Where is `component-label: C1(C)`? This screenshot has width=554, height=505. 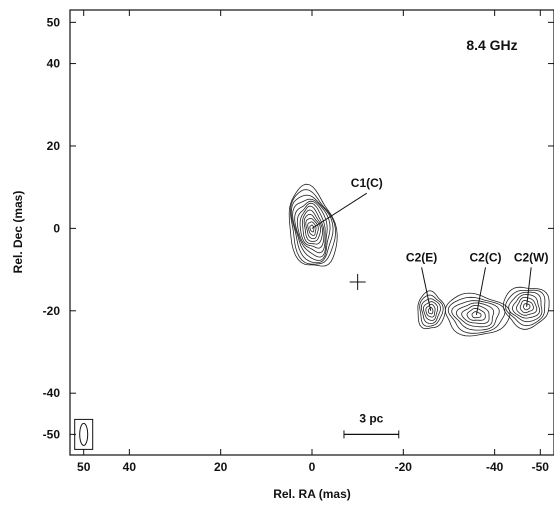
component-label: C1(C) is located at coordinates (367, 183).